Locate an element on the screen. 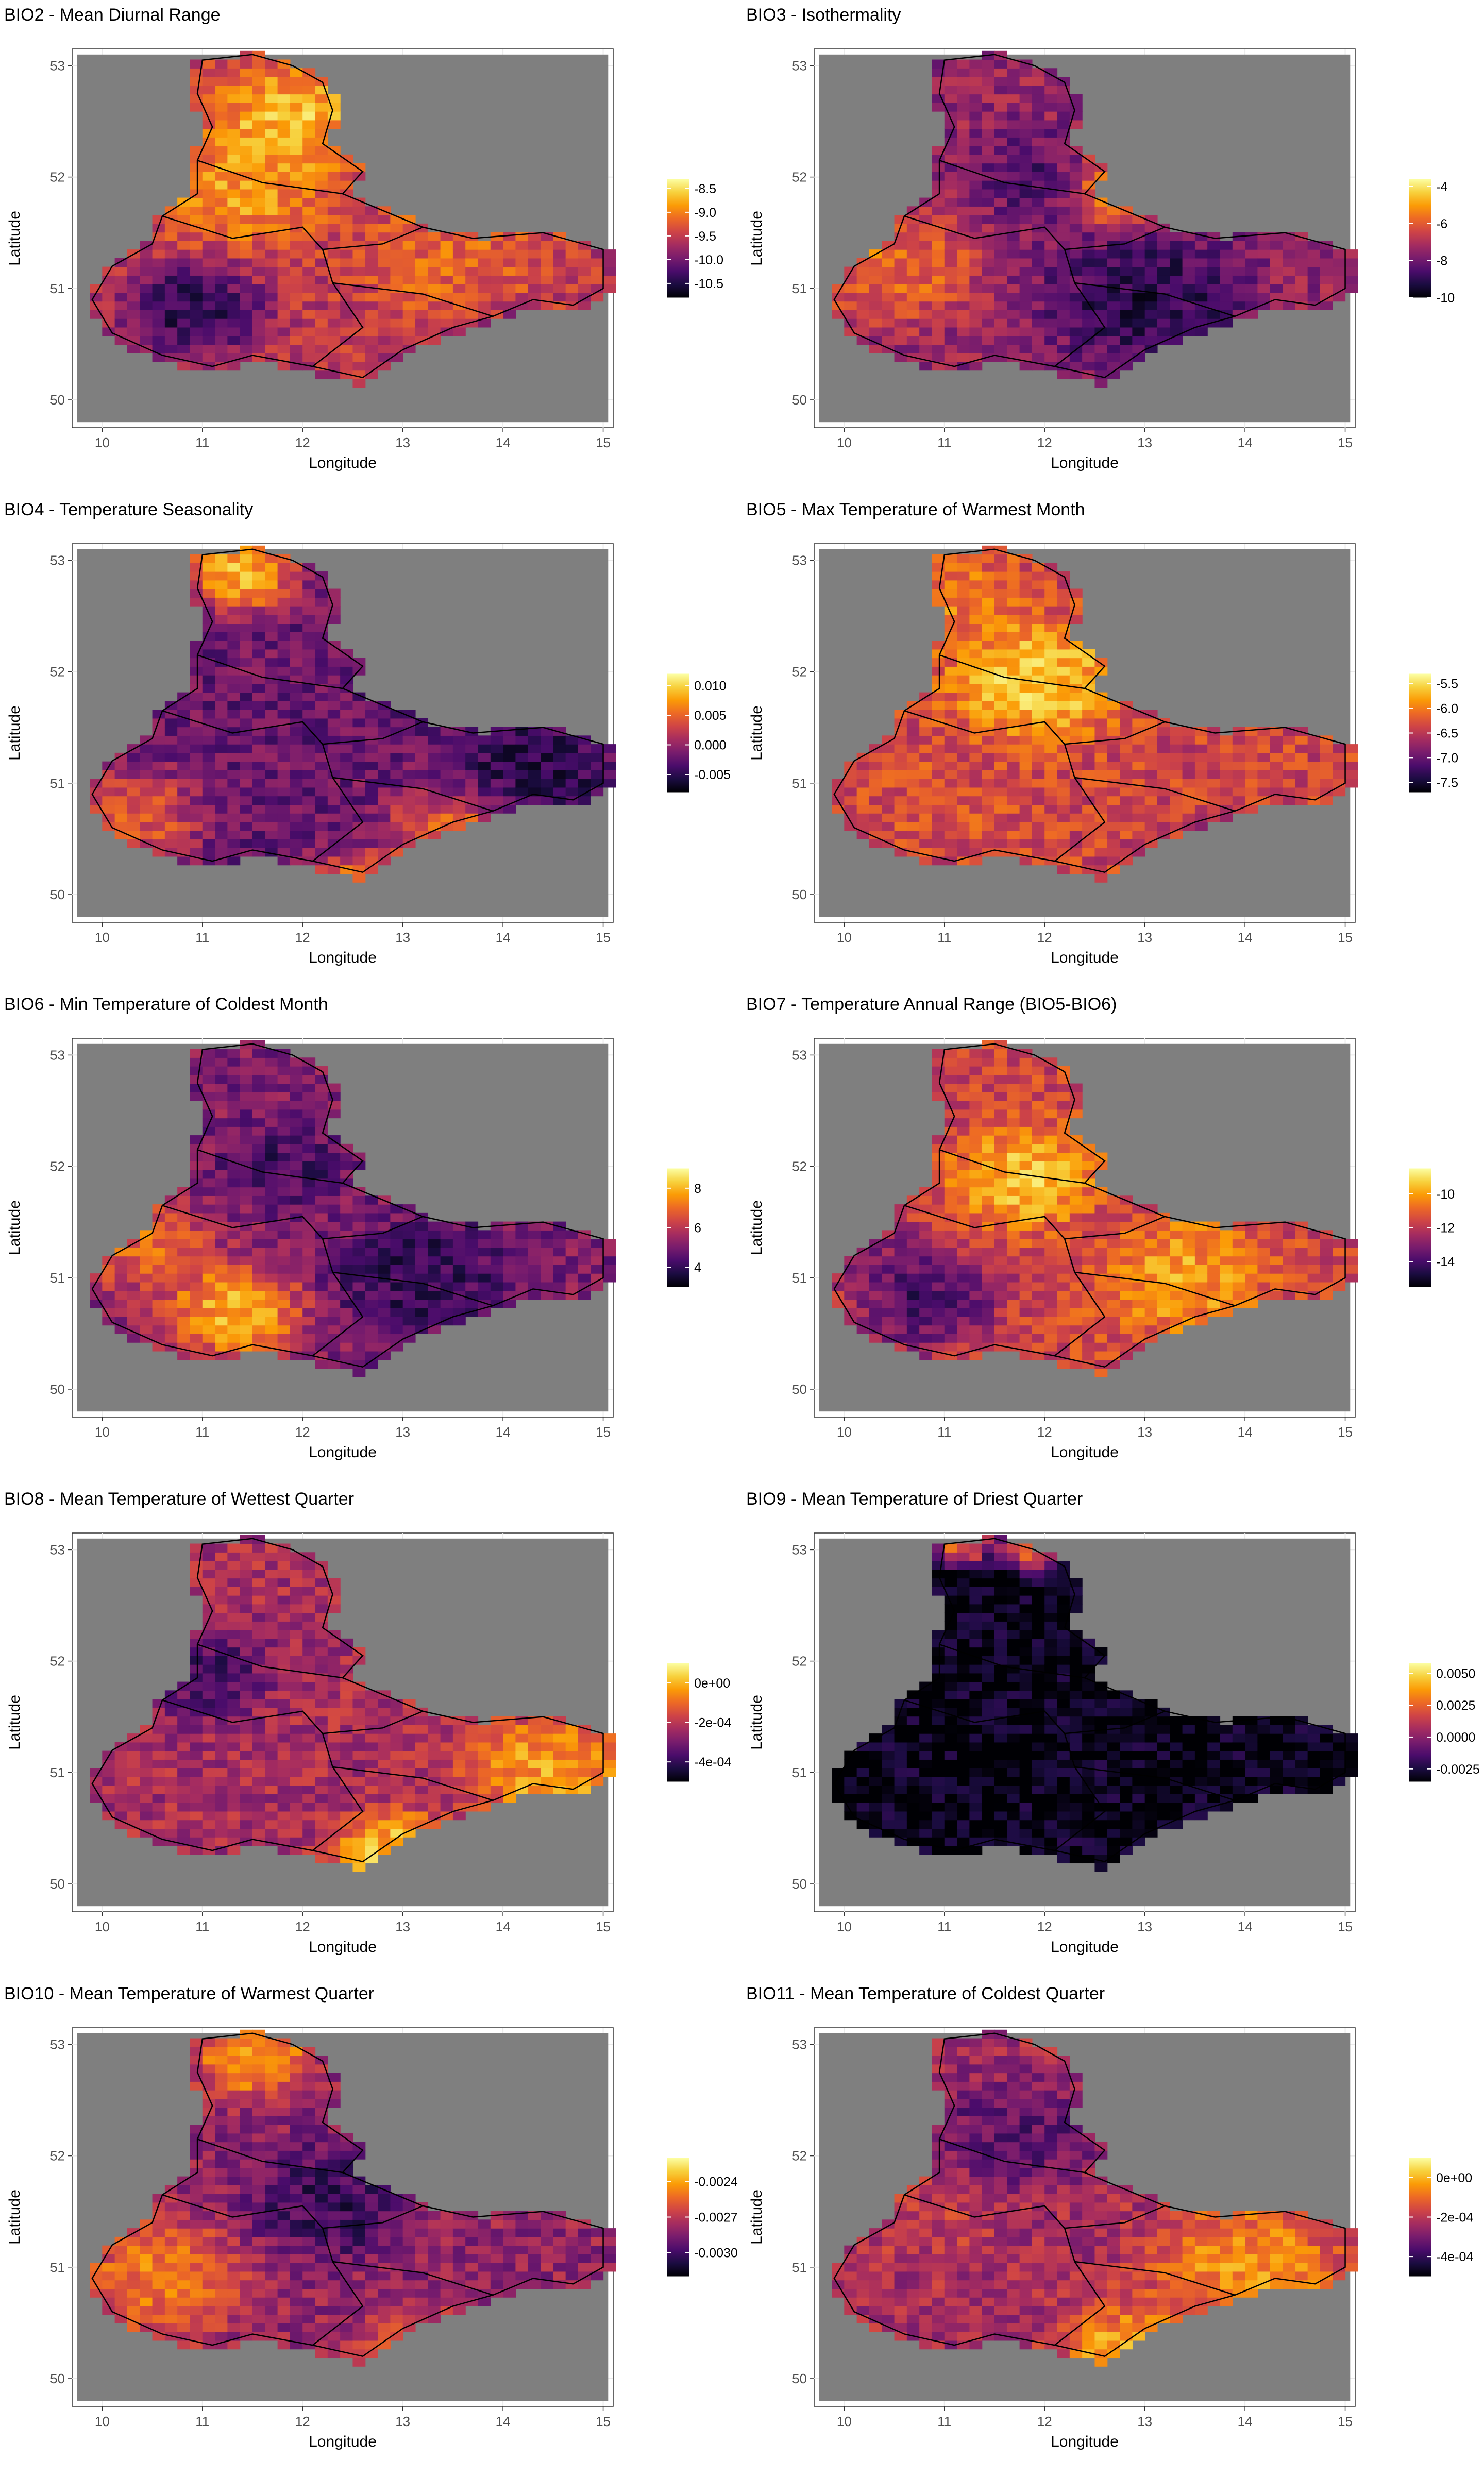  y-tick-label: 51 is located at coordinates (57, 783).